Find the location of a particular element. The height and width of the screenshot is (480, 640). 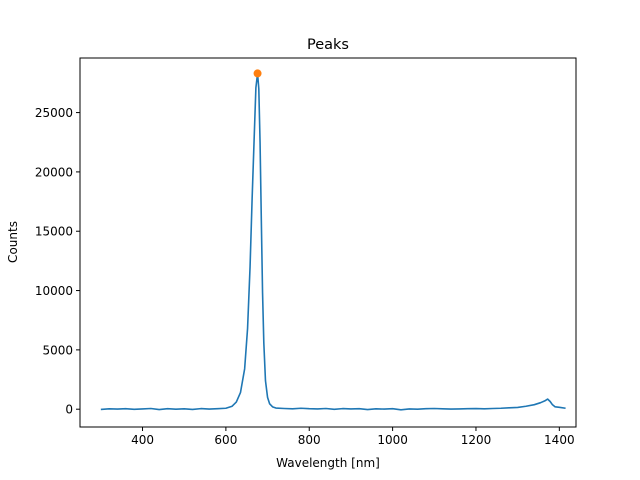

peak-marker is located at coordinates (257, 73).